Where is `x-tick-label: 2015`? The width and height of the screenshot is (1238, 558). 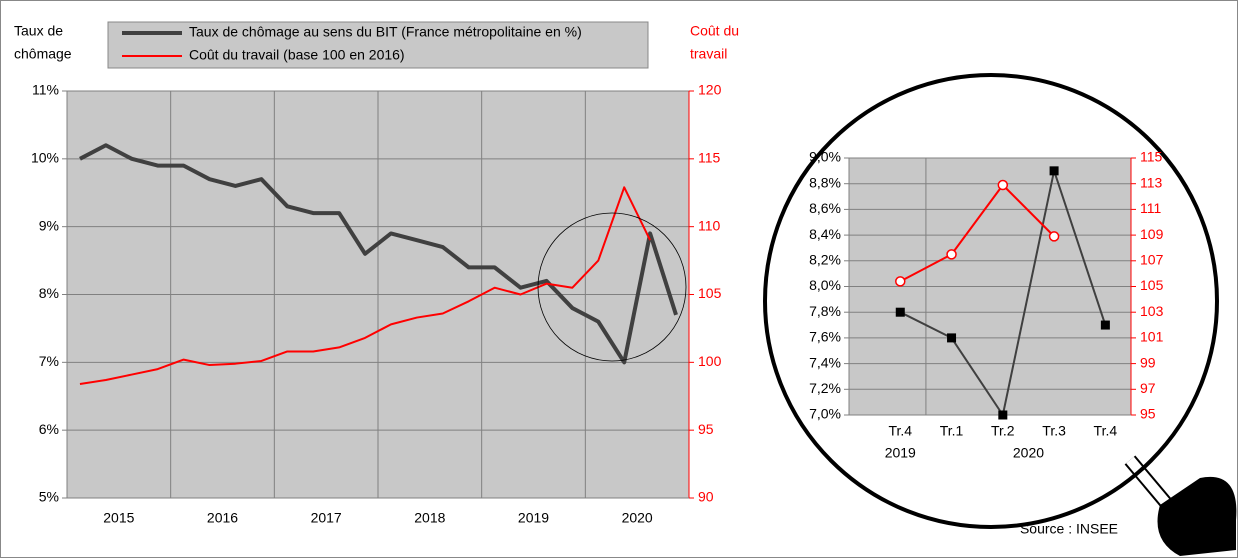
x-tick-label: 2015 is located at coordinates (118, 518).